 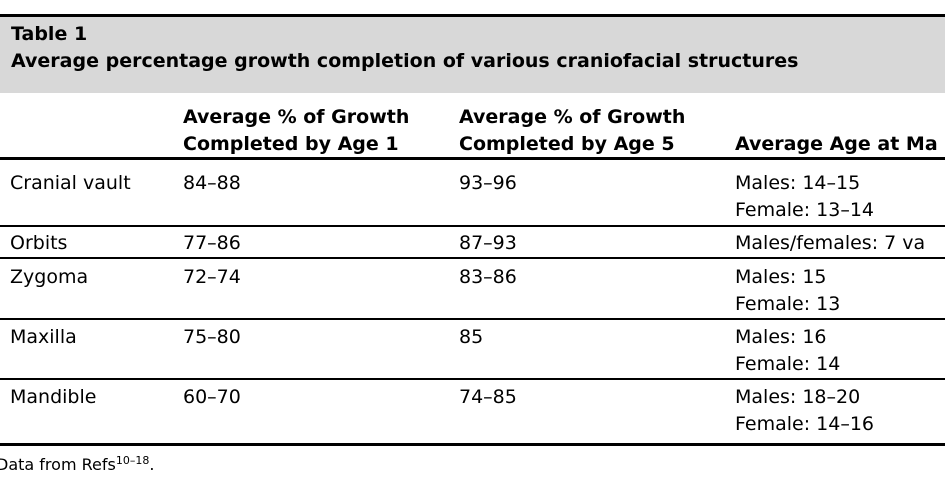 What do you see at coordinates (77, 464) in the screenshot?
I see `table-footnote: Data from Refs10–18.` at bounding box center [77, 464].